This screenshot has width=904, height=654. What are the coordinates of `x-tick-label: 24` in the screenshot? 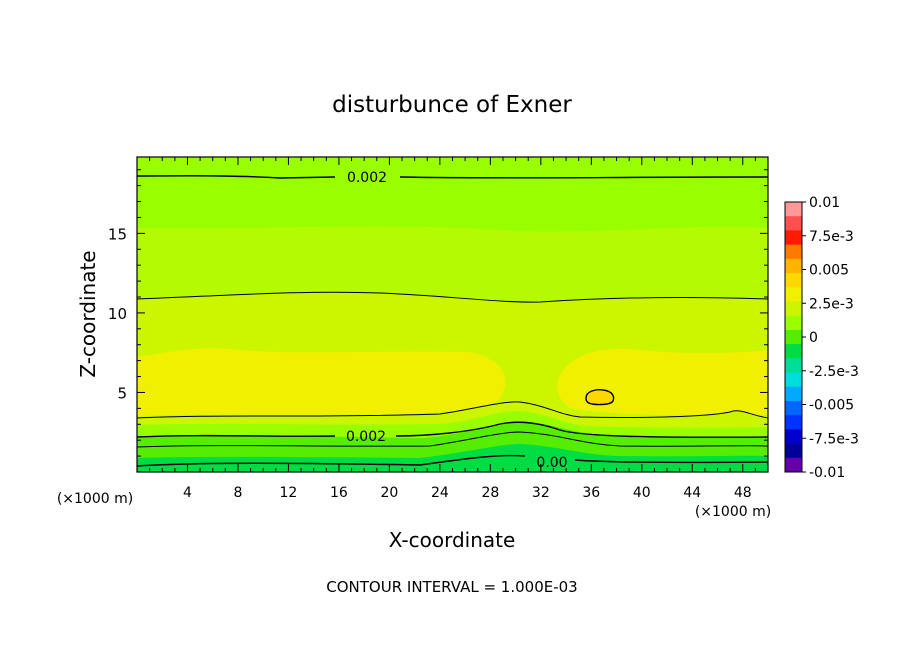 It's located at (440, 493).